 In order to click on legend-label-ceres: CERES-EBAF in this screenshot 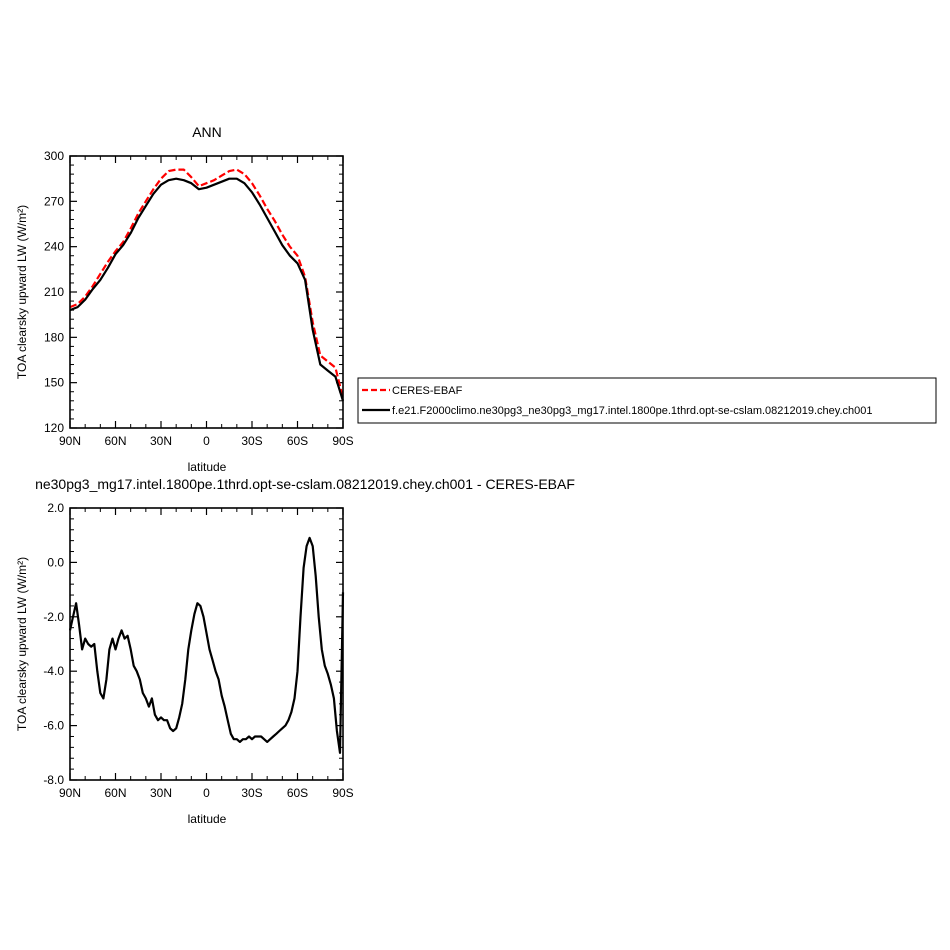, I will do `click(427, 391)`.